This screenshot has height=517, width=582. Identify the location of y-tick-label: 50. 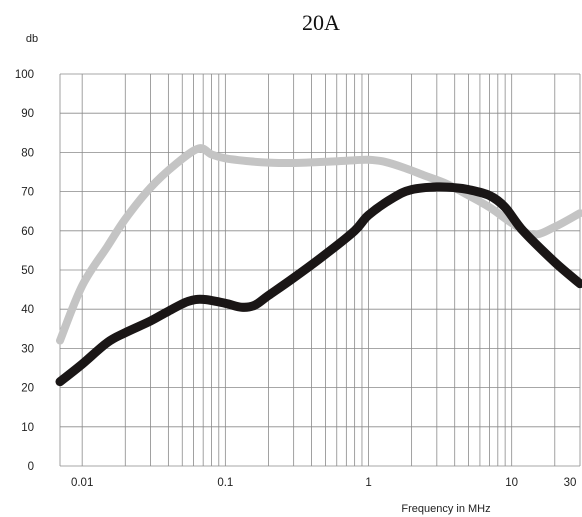
(27, 271).